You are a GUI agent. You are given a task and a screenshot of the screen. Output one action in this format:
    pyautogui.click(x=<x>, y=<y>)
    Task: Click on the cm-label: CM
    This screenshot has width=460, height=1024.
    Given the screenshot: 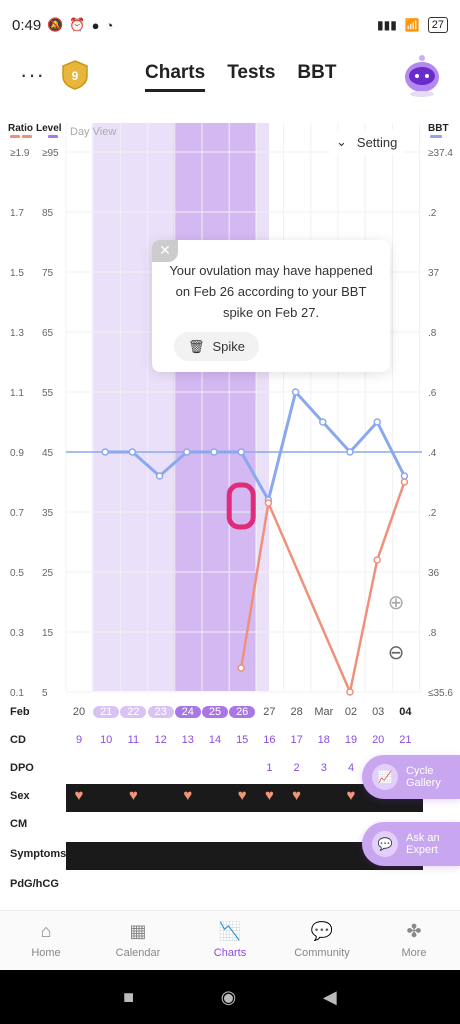 What is the action you would take?
    pyautogui.click(x=19, y=824)
    